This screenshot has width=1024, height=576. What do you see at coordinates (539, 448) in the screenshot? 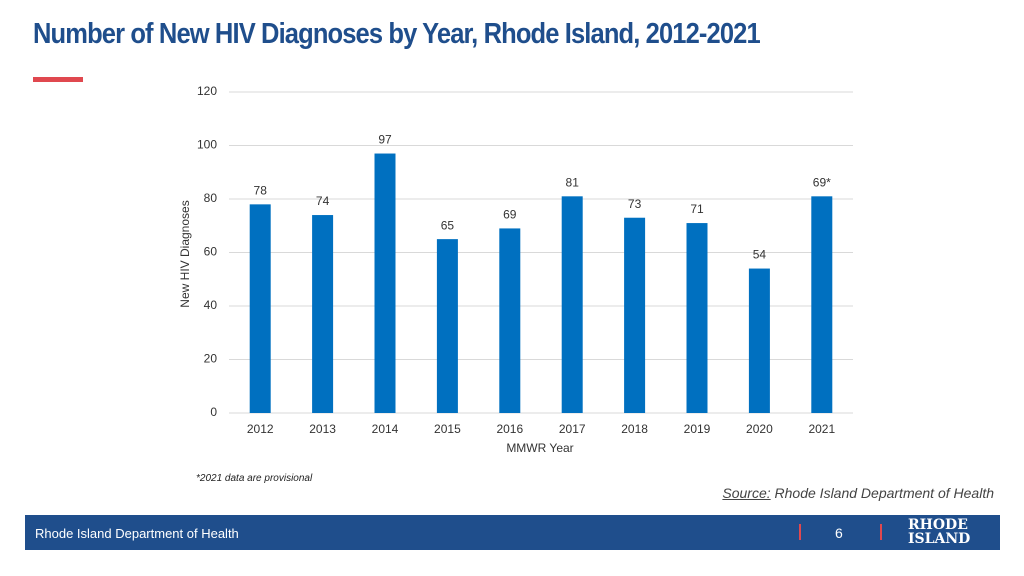
I see `x-axis-label: MMWR Year` at bounding box center [539, 448].